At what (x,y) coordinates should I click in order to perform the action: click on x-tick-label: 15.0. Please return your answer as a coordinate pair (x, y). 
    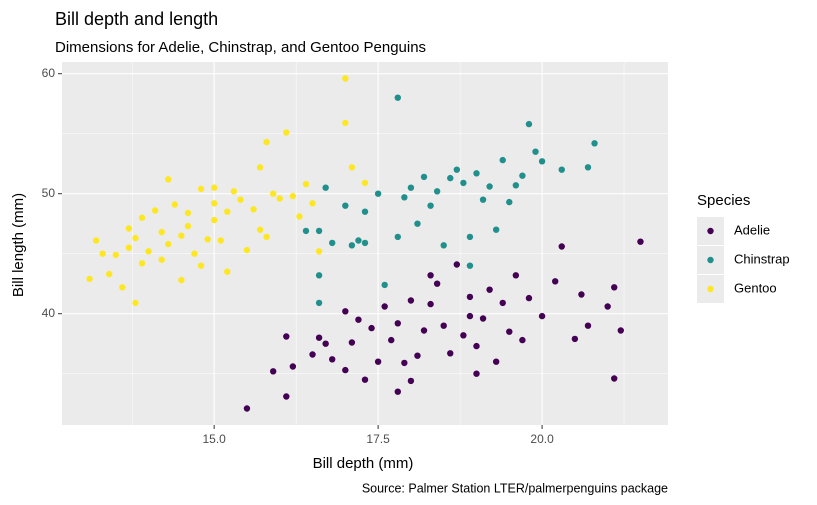
    Looking at the image, I should click on (214, 439).